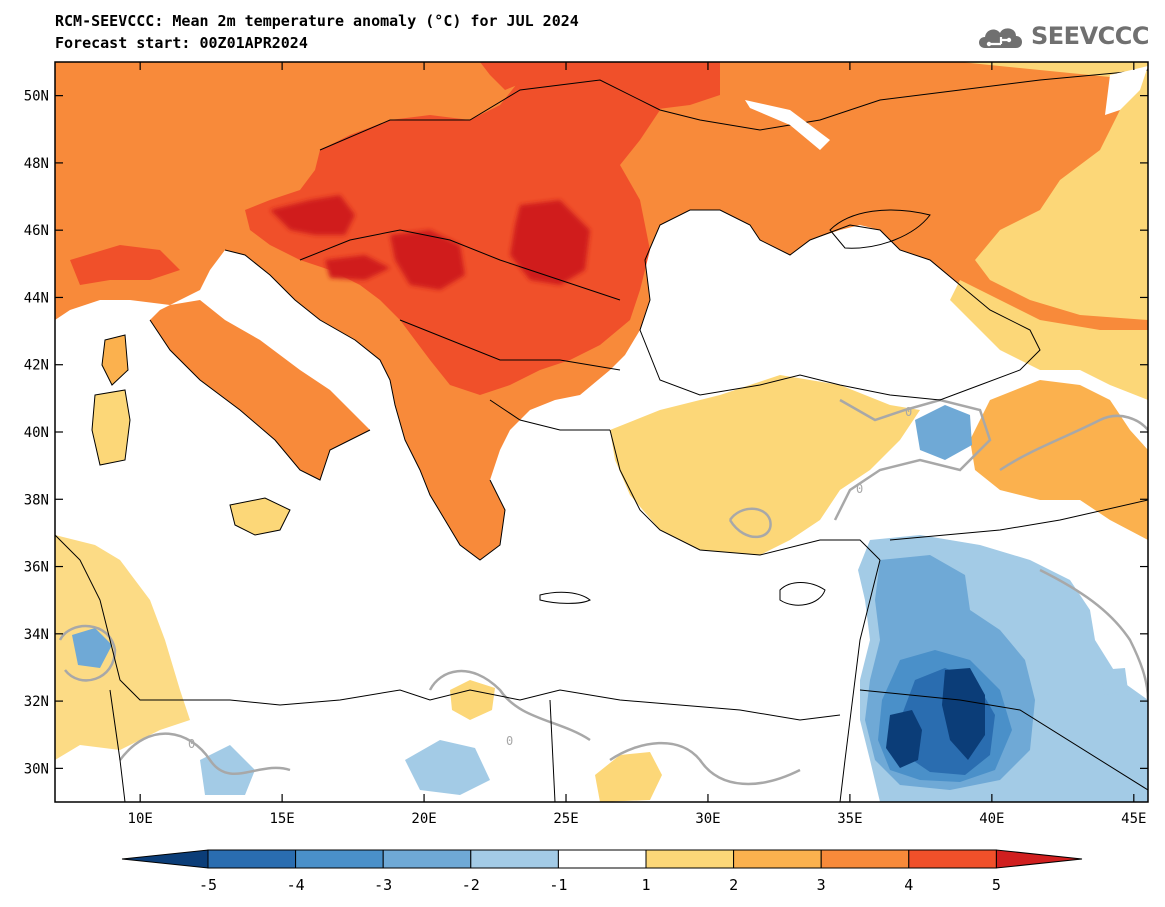 The height and width of the screenshot is (907, 1165). I want to click on anomaly-region-anatolia, so click(765, 465).